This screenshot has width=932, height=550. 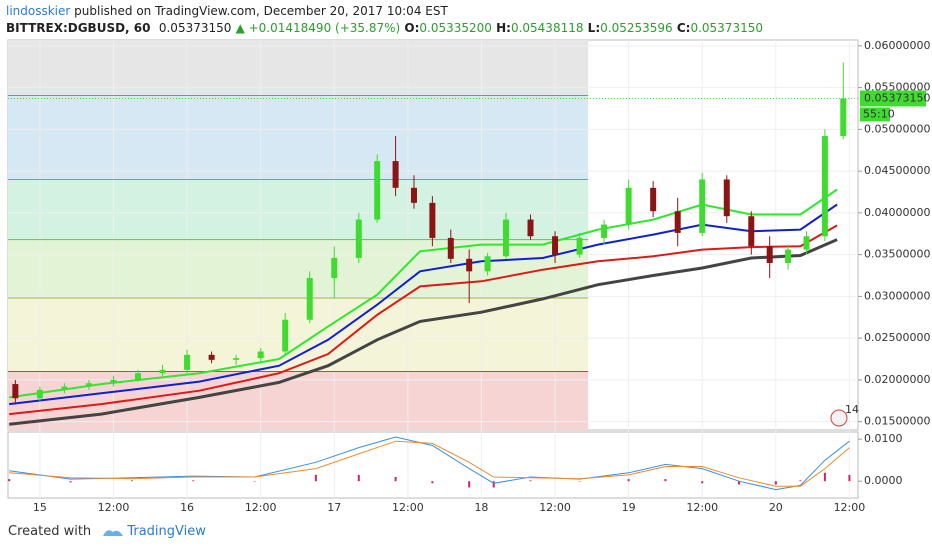 I want to click on symbol: BITTREX:DGBUSD, 60, so click(x=78, y=28).